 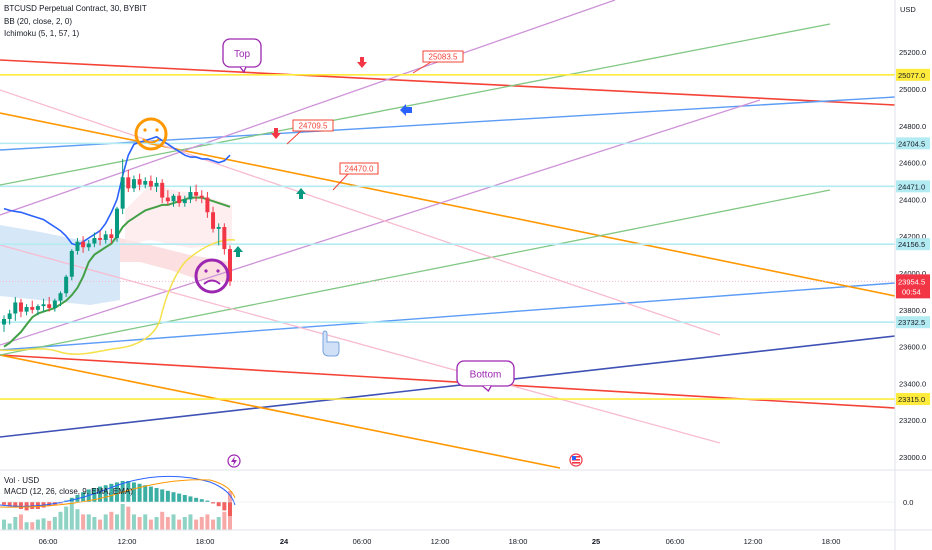 I want to click on price-note-b: 24709.5, so click(x=310, y=132).